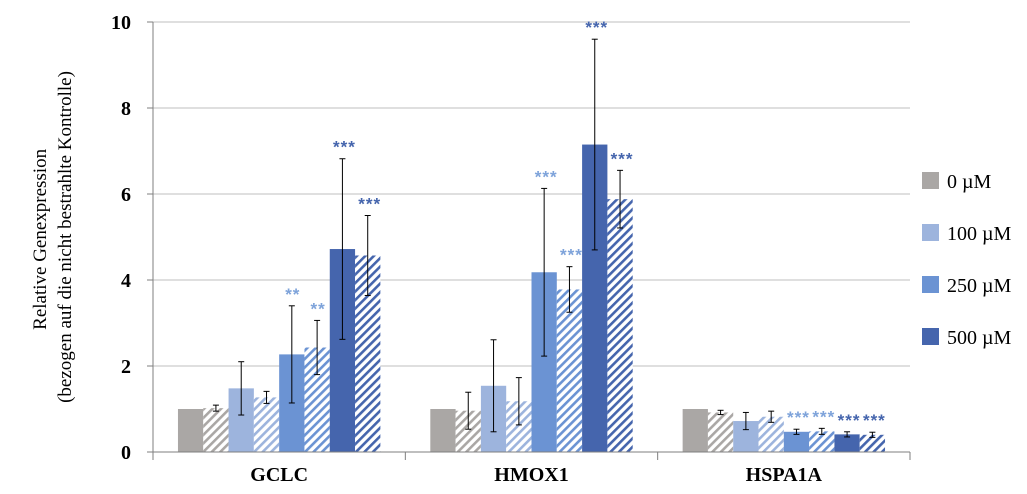 This screenshot has width=1027, height=494. What do you see at coordinates (126, 195) in the screenshot?
I see `y-tick-label: 6` at bounding box center [126, 195].